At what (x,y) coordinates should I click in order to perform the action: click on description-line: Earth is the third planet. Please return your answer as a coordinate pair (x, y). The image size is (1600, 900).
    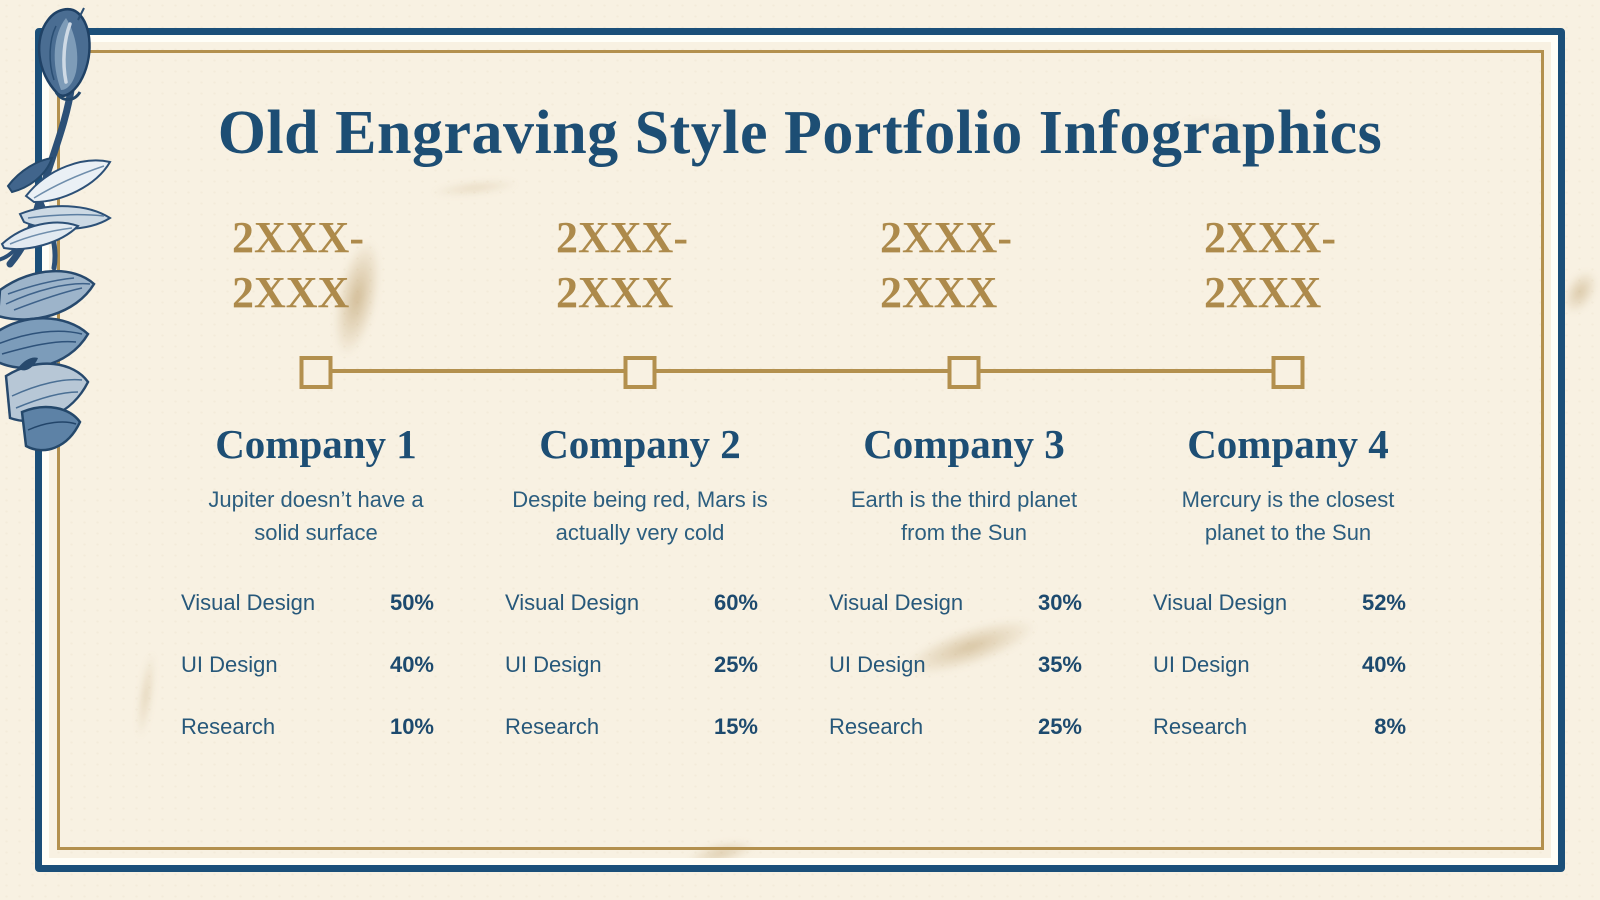
    Looking at the image, I should click on (964, 499).